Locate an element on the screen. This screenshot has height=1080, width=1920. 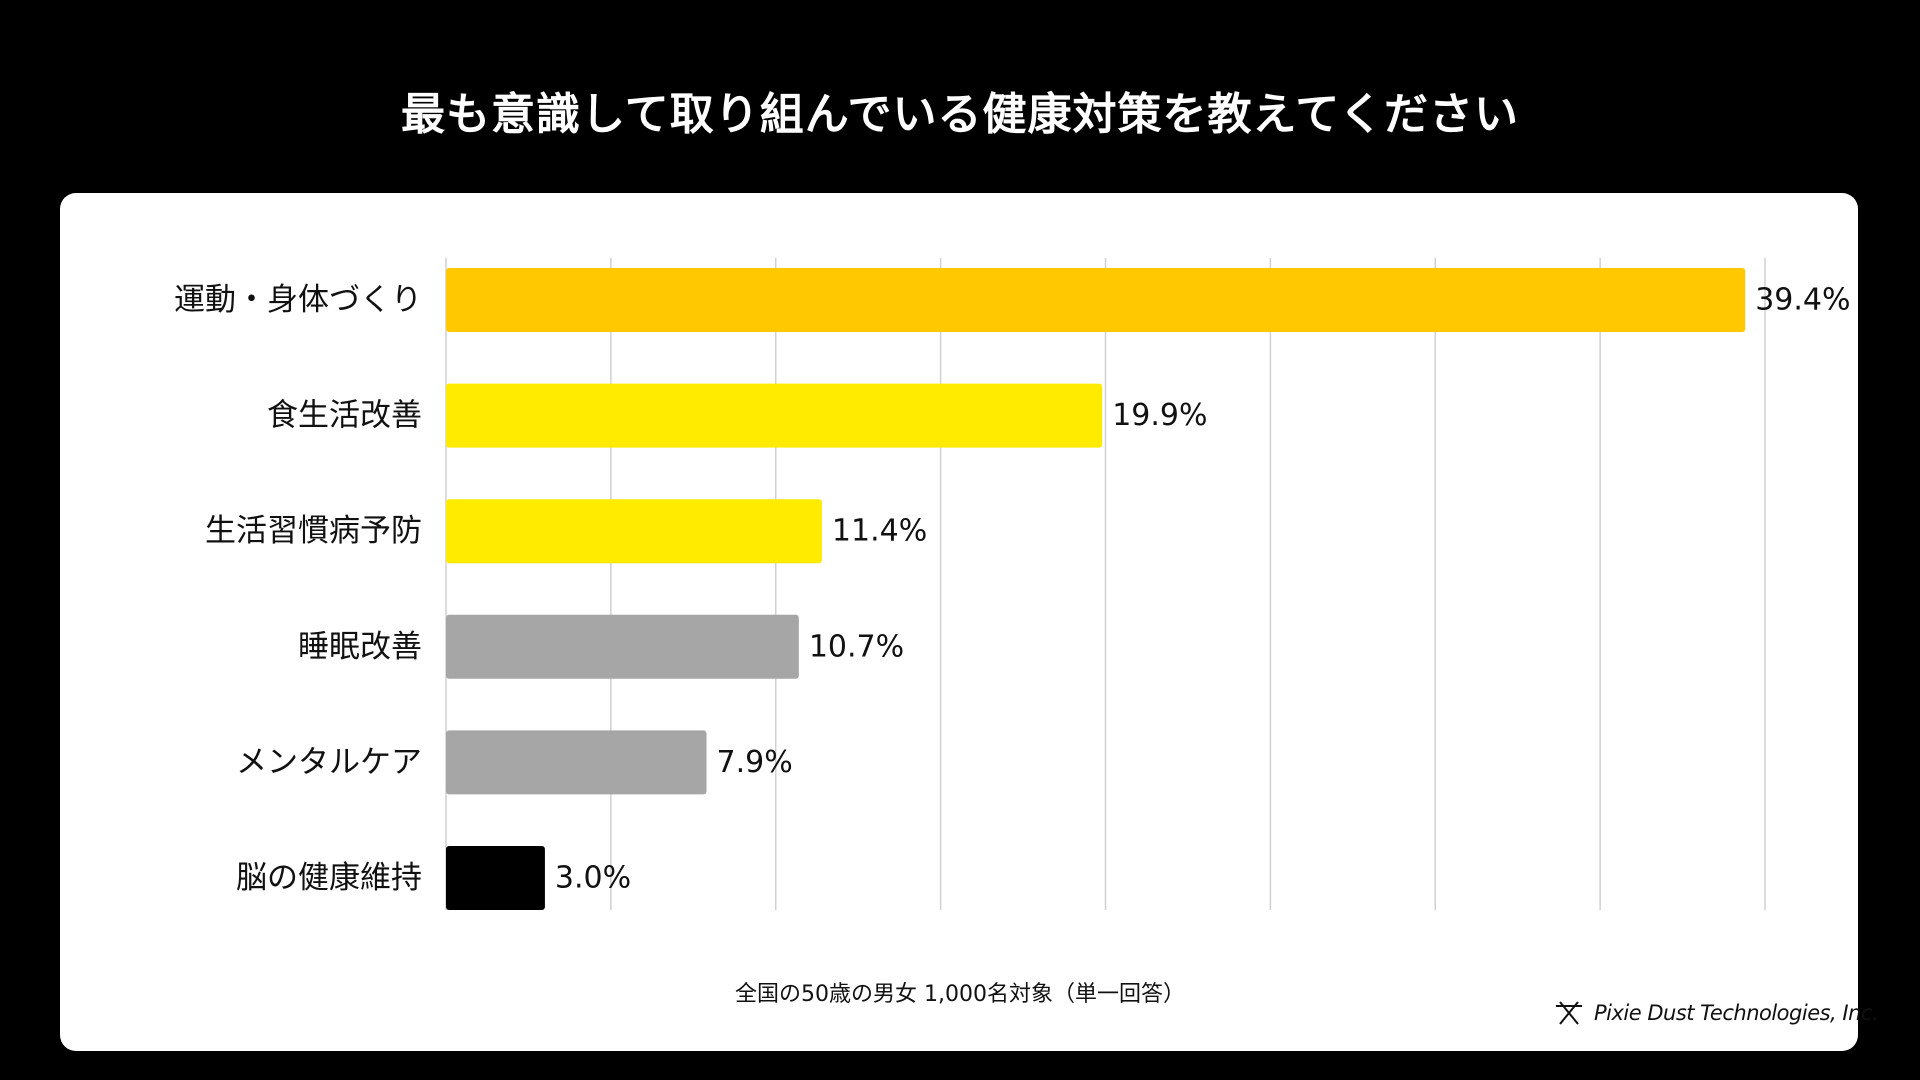
value-label: 11.4% is located at coordinates (879, 531).